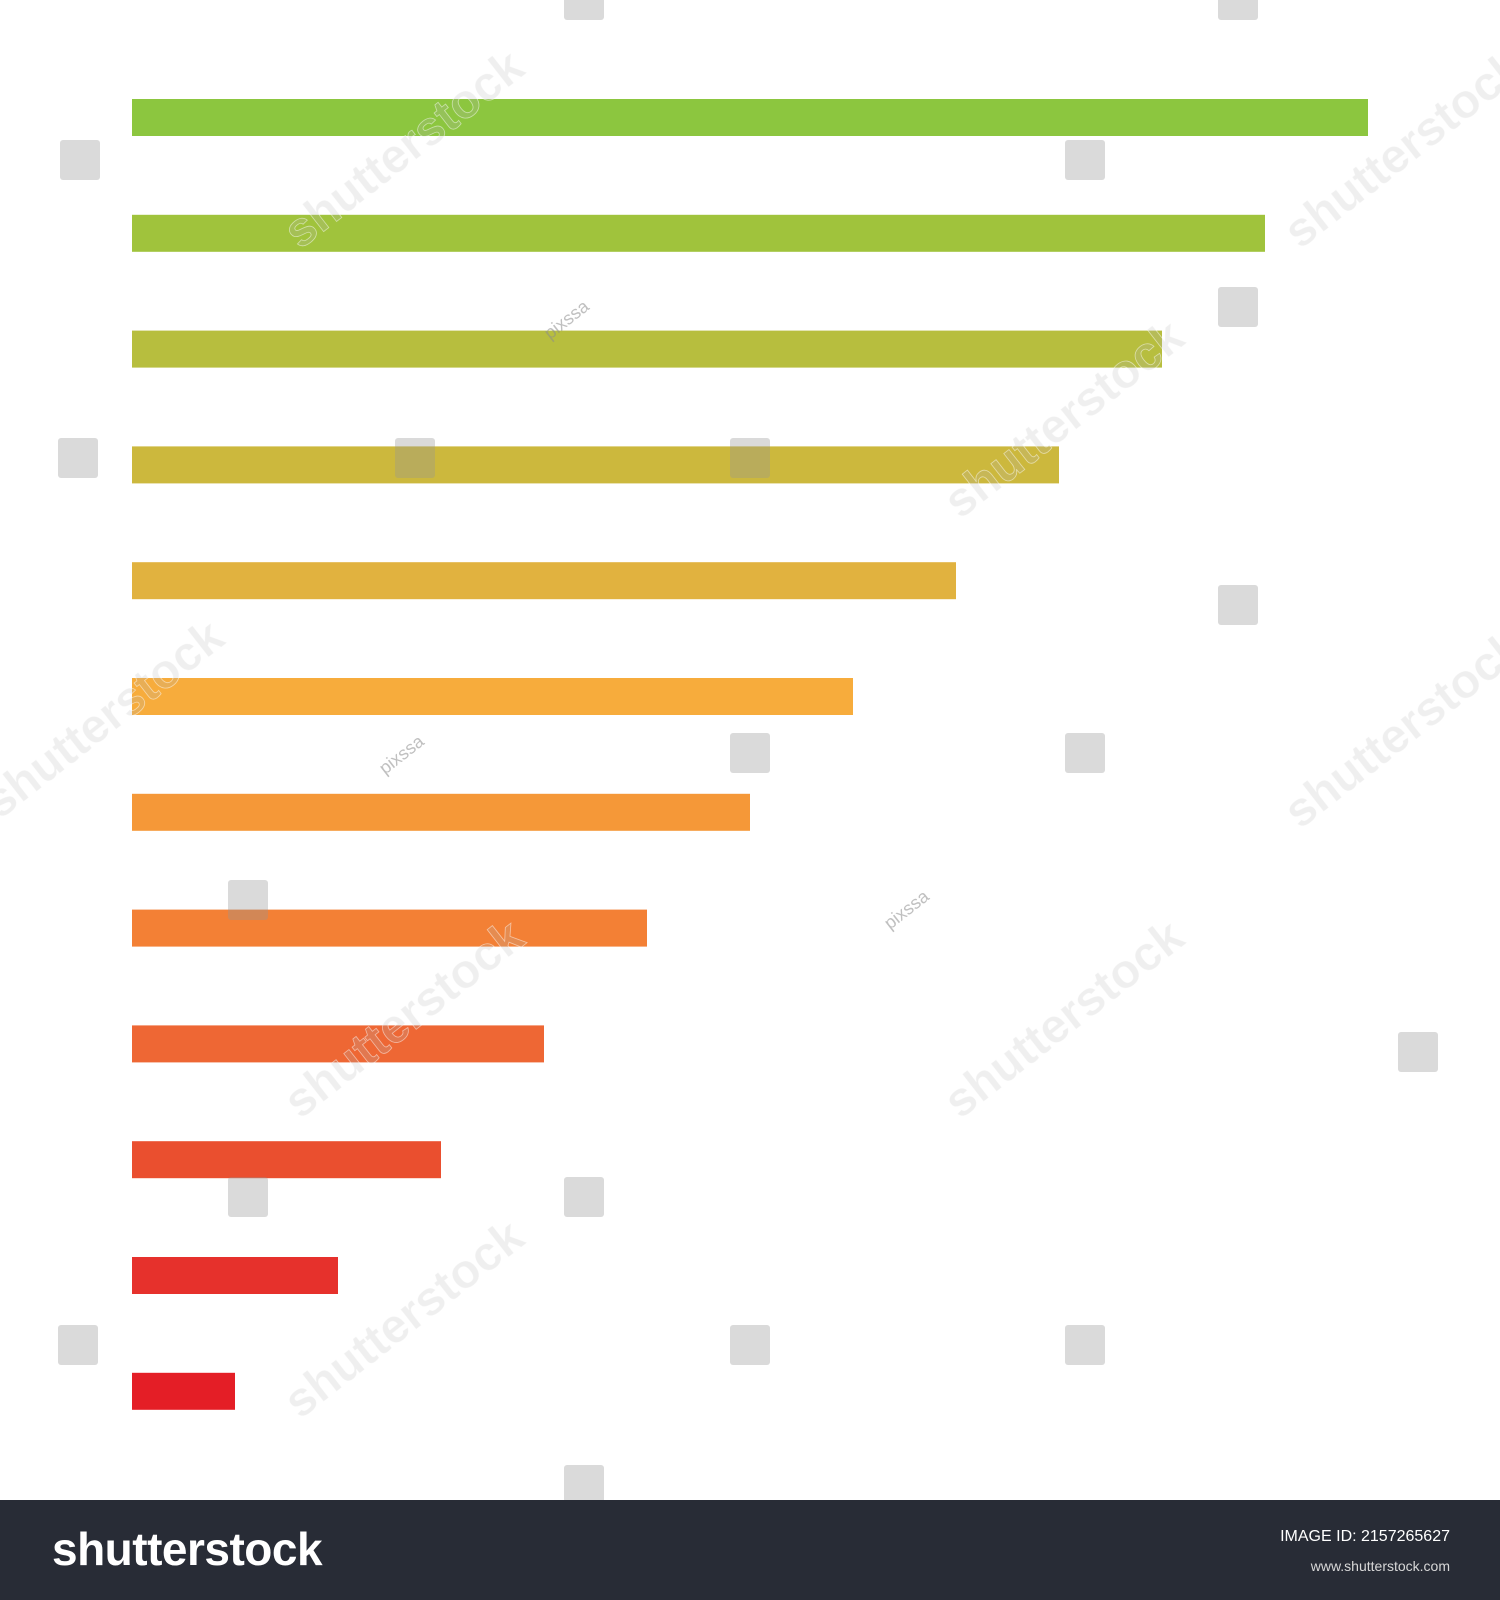 The width and height of the screenshot is (1500, 1600). I want to click on image-id-label: IMAGE ID: 2157265627, so click(1365, 1536).